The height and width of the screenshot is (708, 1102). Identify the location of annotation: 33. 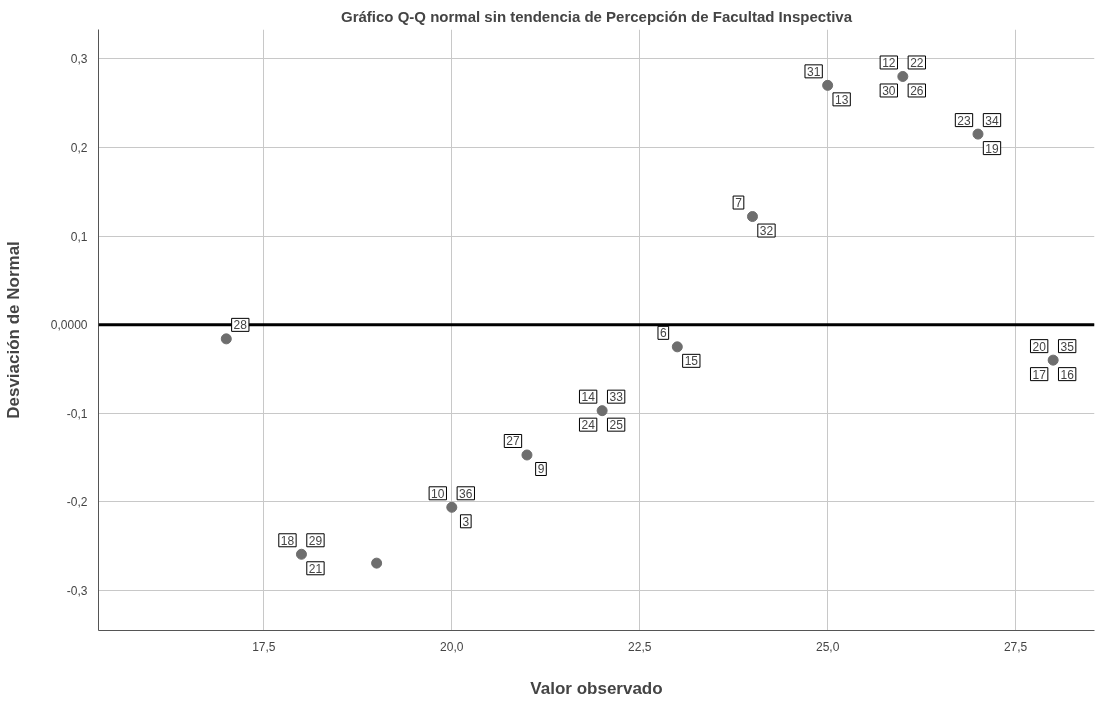
(616, 397).